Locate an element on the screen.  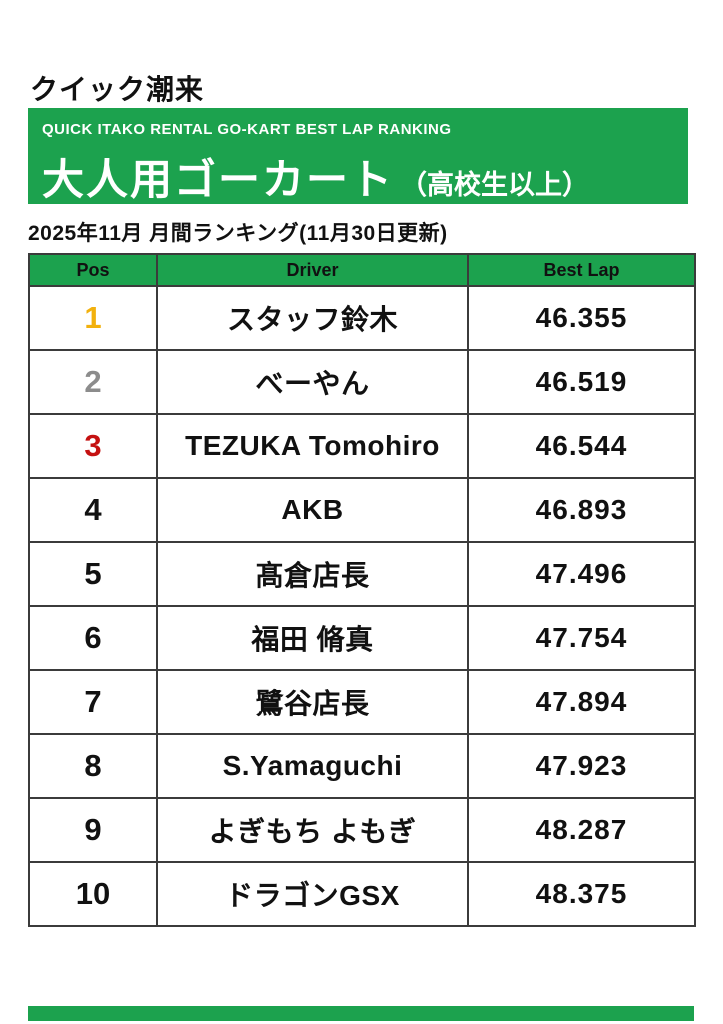
pos-cell: 2 is located at coordinates (93, 382).